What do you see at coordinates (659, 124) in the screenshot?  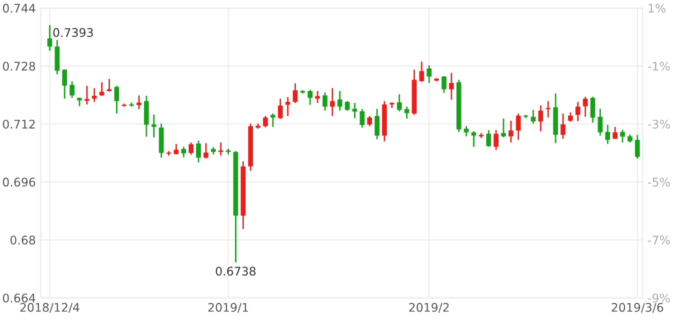 I see `y2-tick-label: -3%` at bounding box center [659, 124].